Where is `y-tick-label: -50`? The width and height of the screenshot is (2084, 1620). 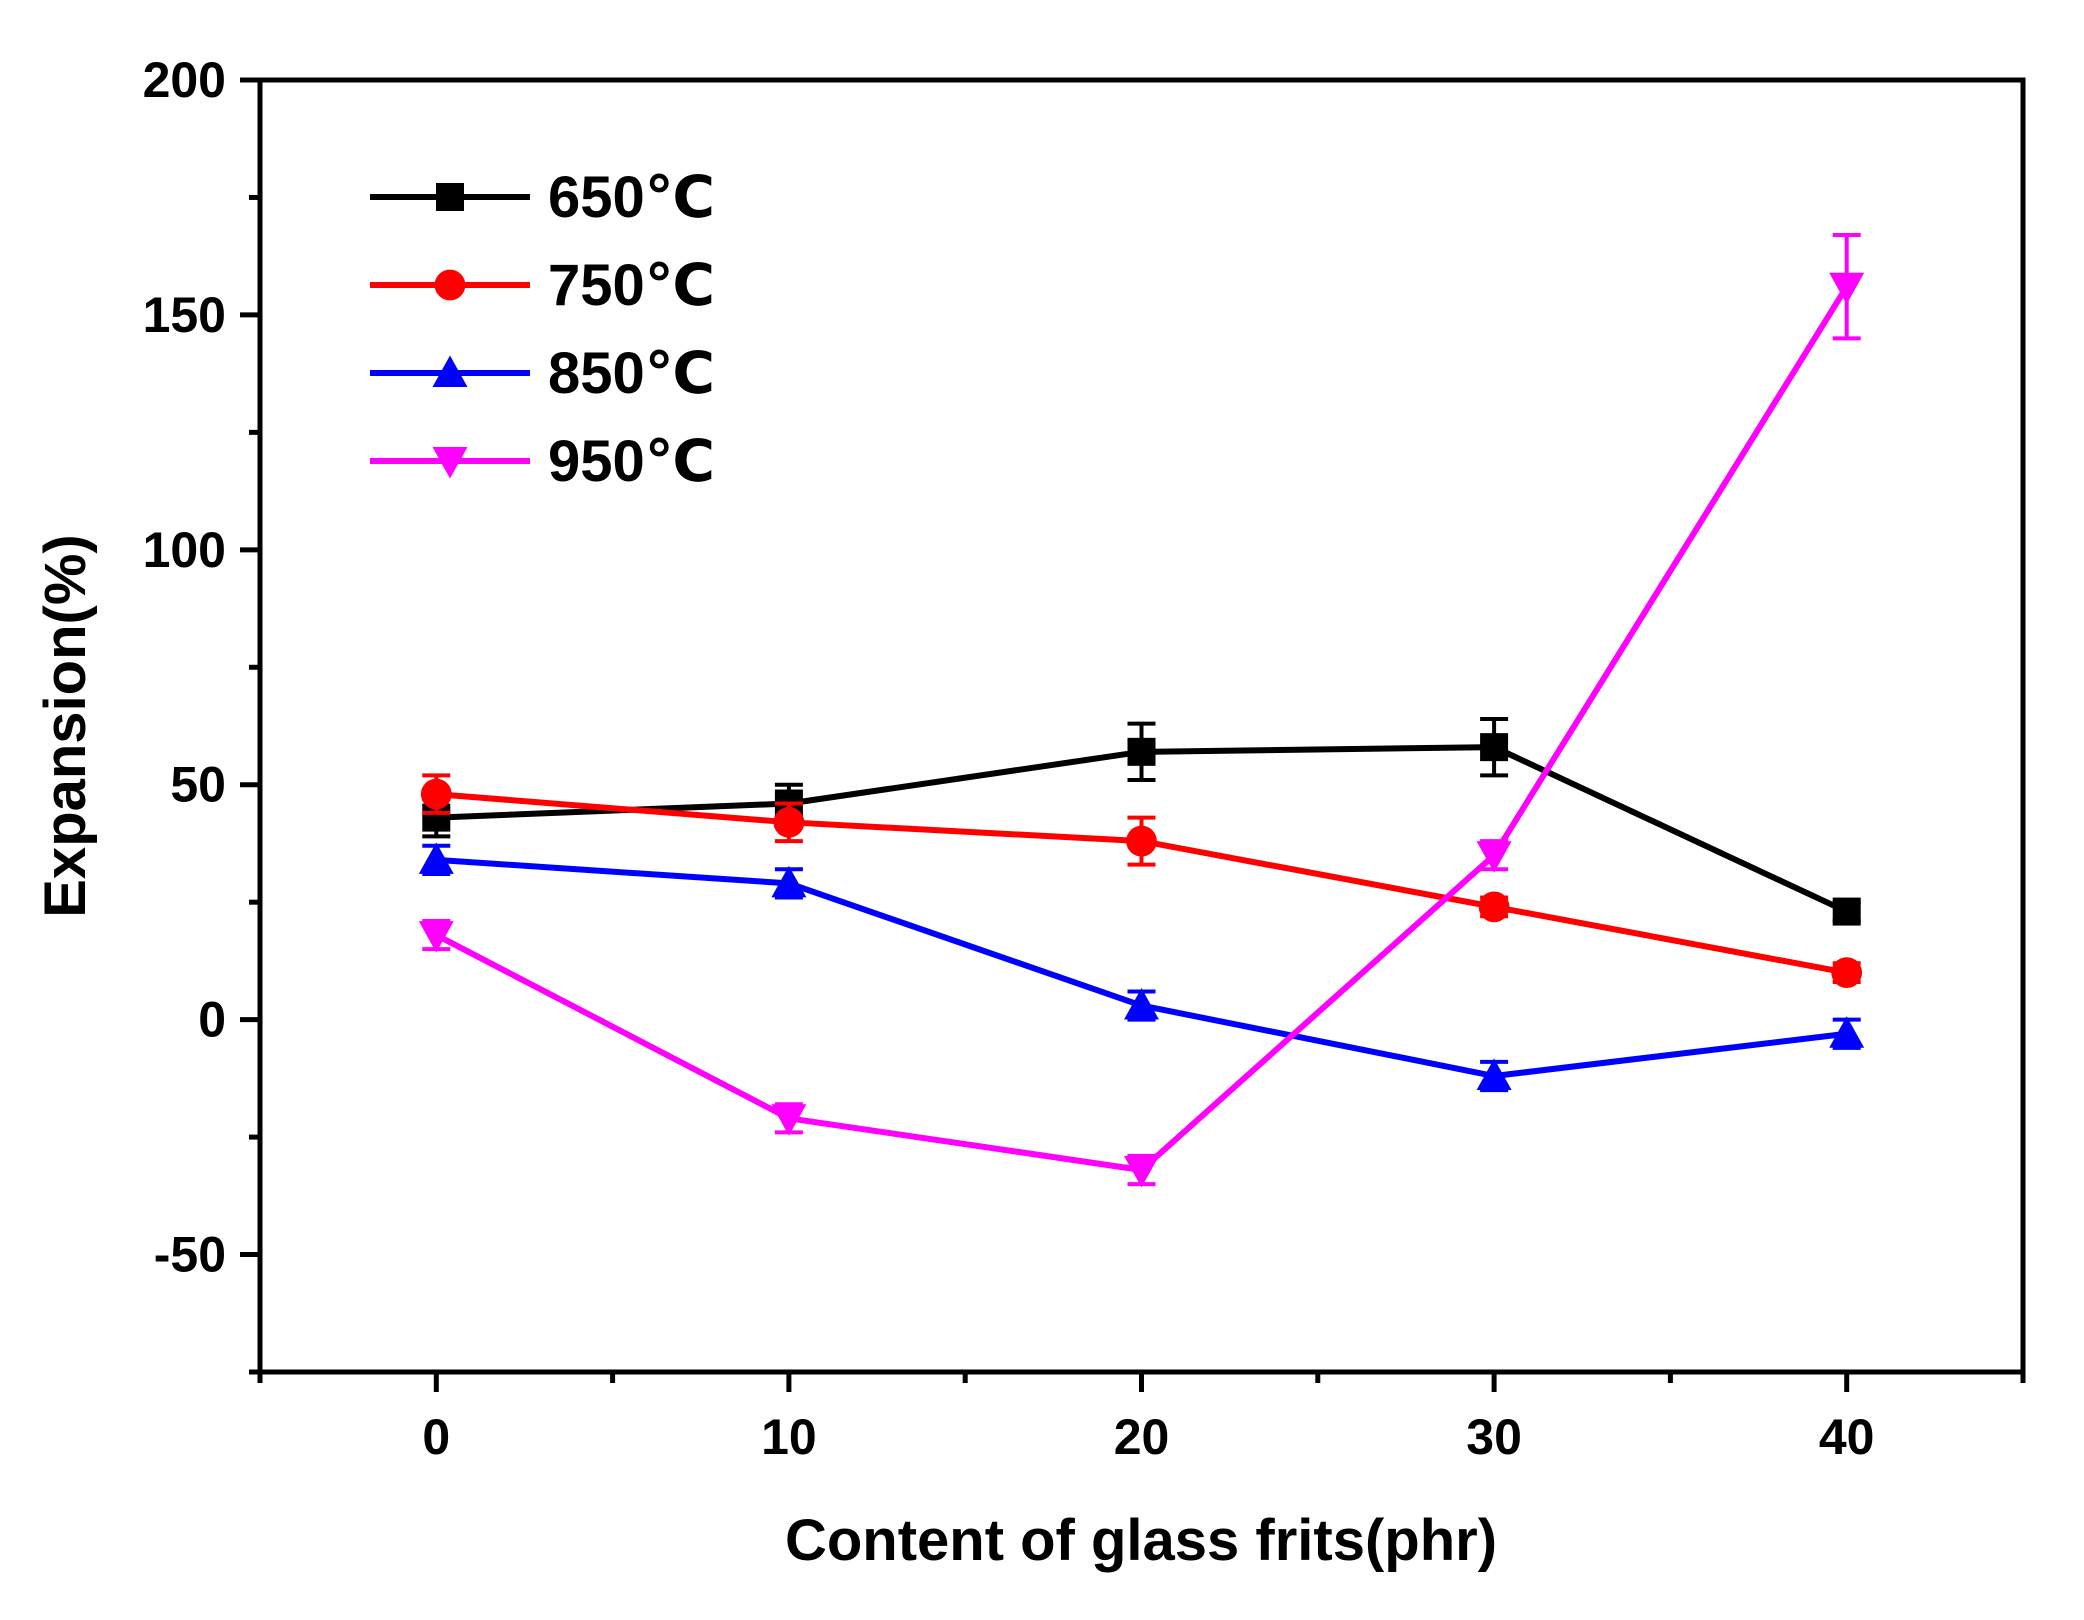
y-tick-label: -50 is located at coordinates (190, 1255).